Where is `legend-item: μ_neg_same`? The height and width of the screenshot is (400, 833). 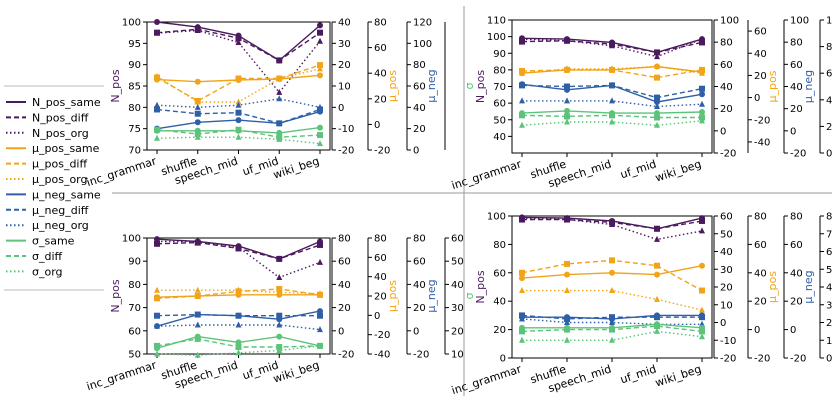 legend-item: μ_neg_same is located at coordinates (53, 194).